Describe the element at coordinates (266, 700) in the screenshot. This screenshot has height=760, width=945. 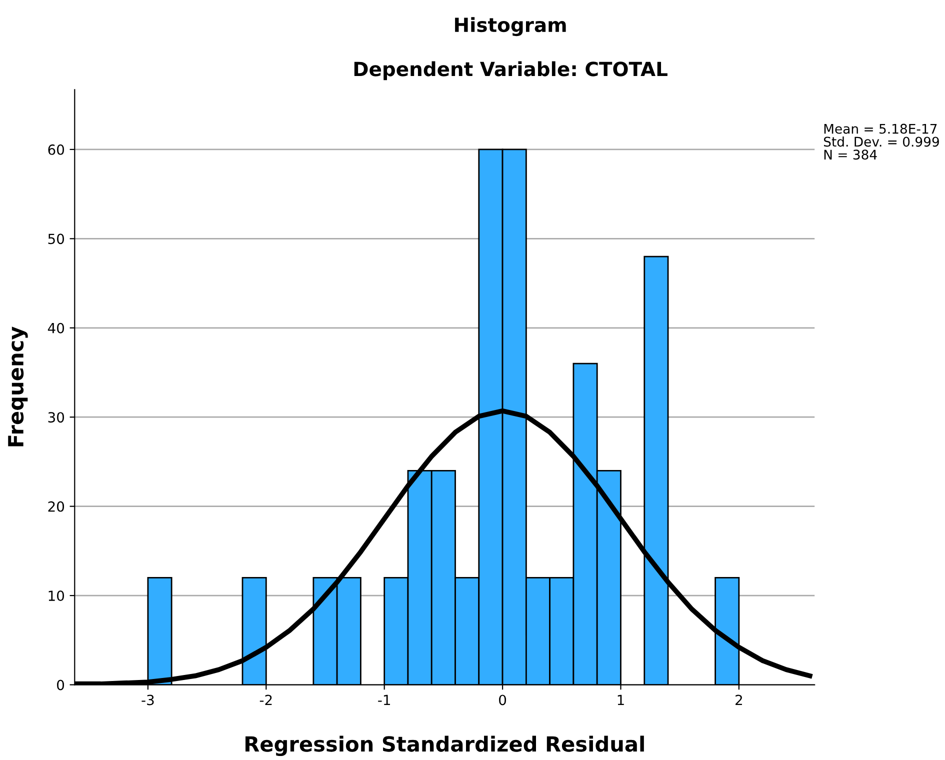
I see `x-tick-label: -2` at that location.